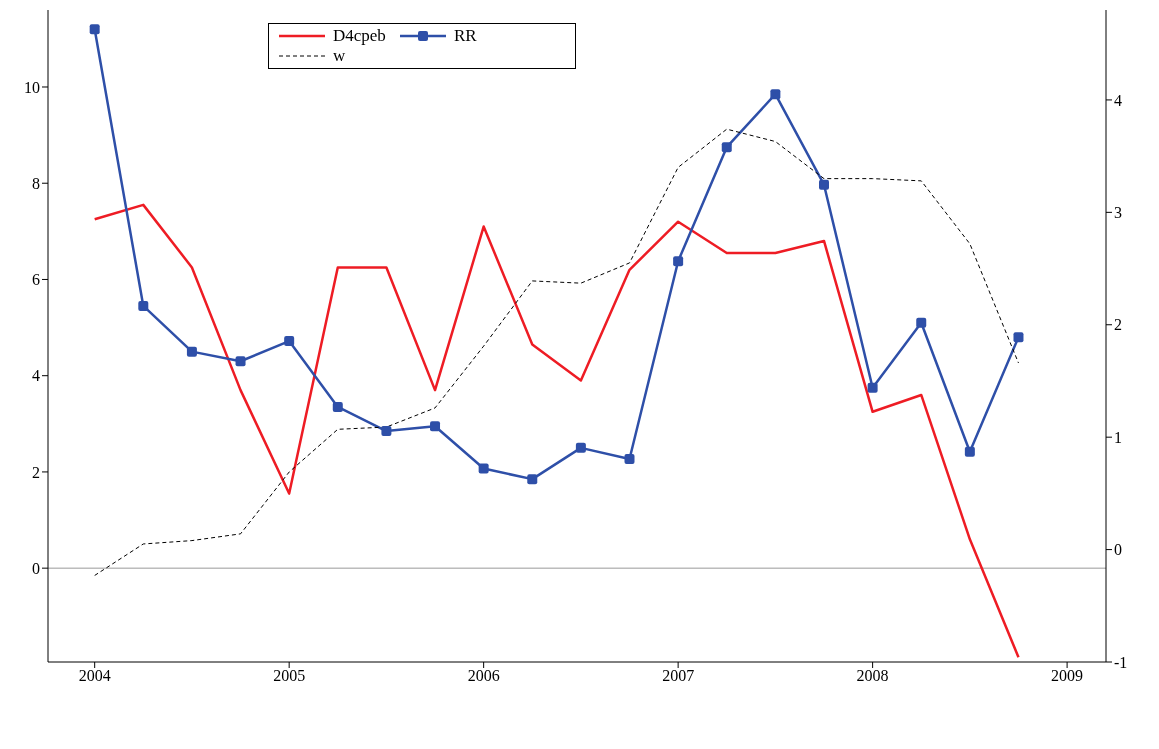 The width and height of the screenshot is (1159, 749). Describe the element at coordinates (1067, 676) in the screenshot. I see `x-tick-label: 2009` at that location.